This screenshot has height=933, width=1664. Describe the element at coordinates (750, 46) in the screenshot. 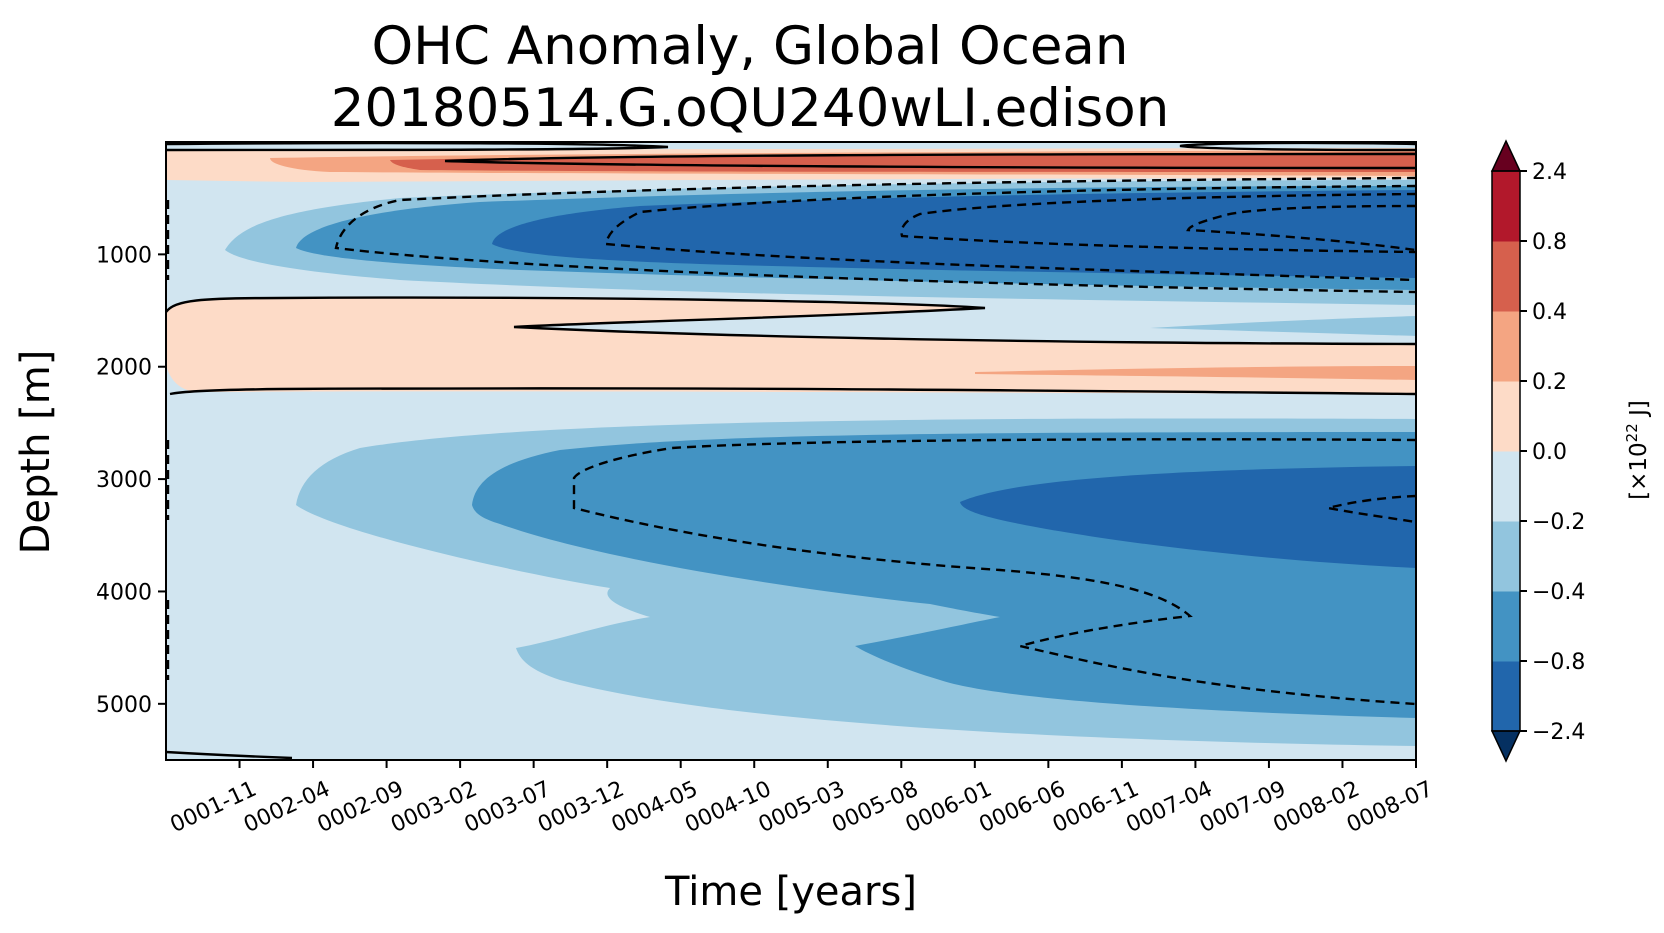

I see `chart-title: OHC Anomaly, Global Ocean` at that location.